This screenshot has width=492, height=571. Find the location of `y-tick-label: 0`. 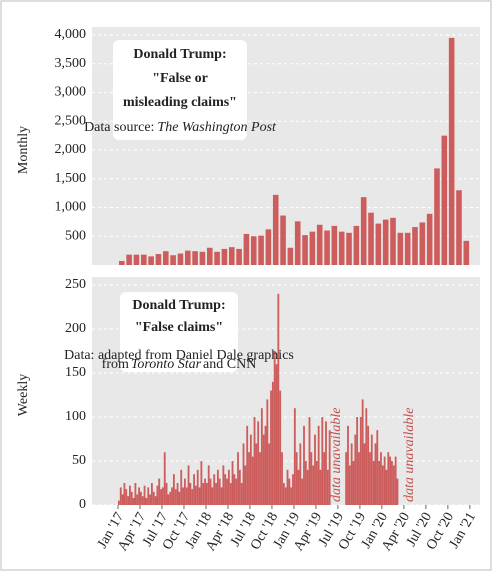

y-tick-label: 0 is located at coordinates (82, 504).